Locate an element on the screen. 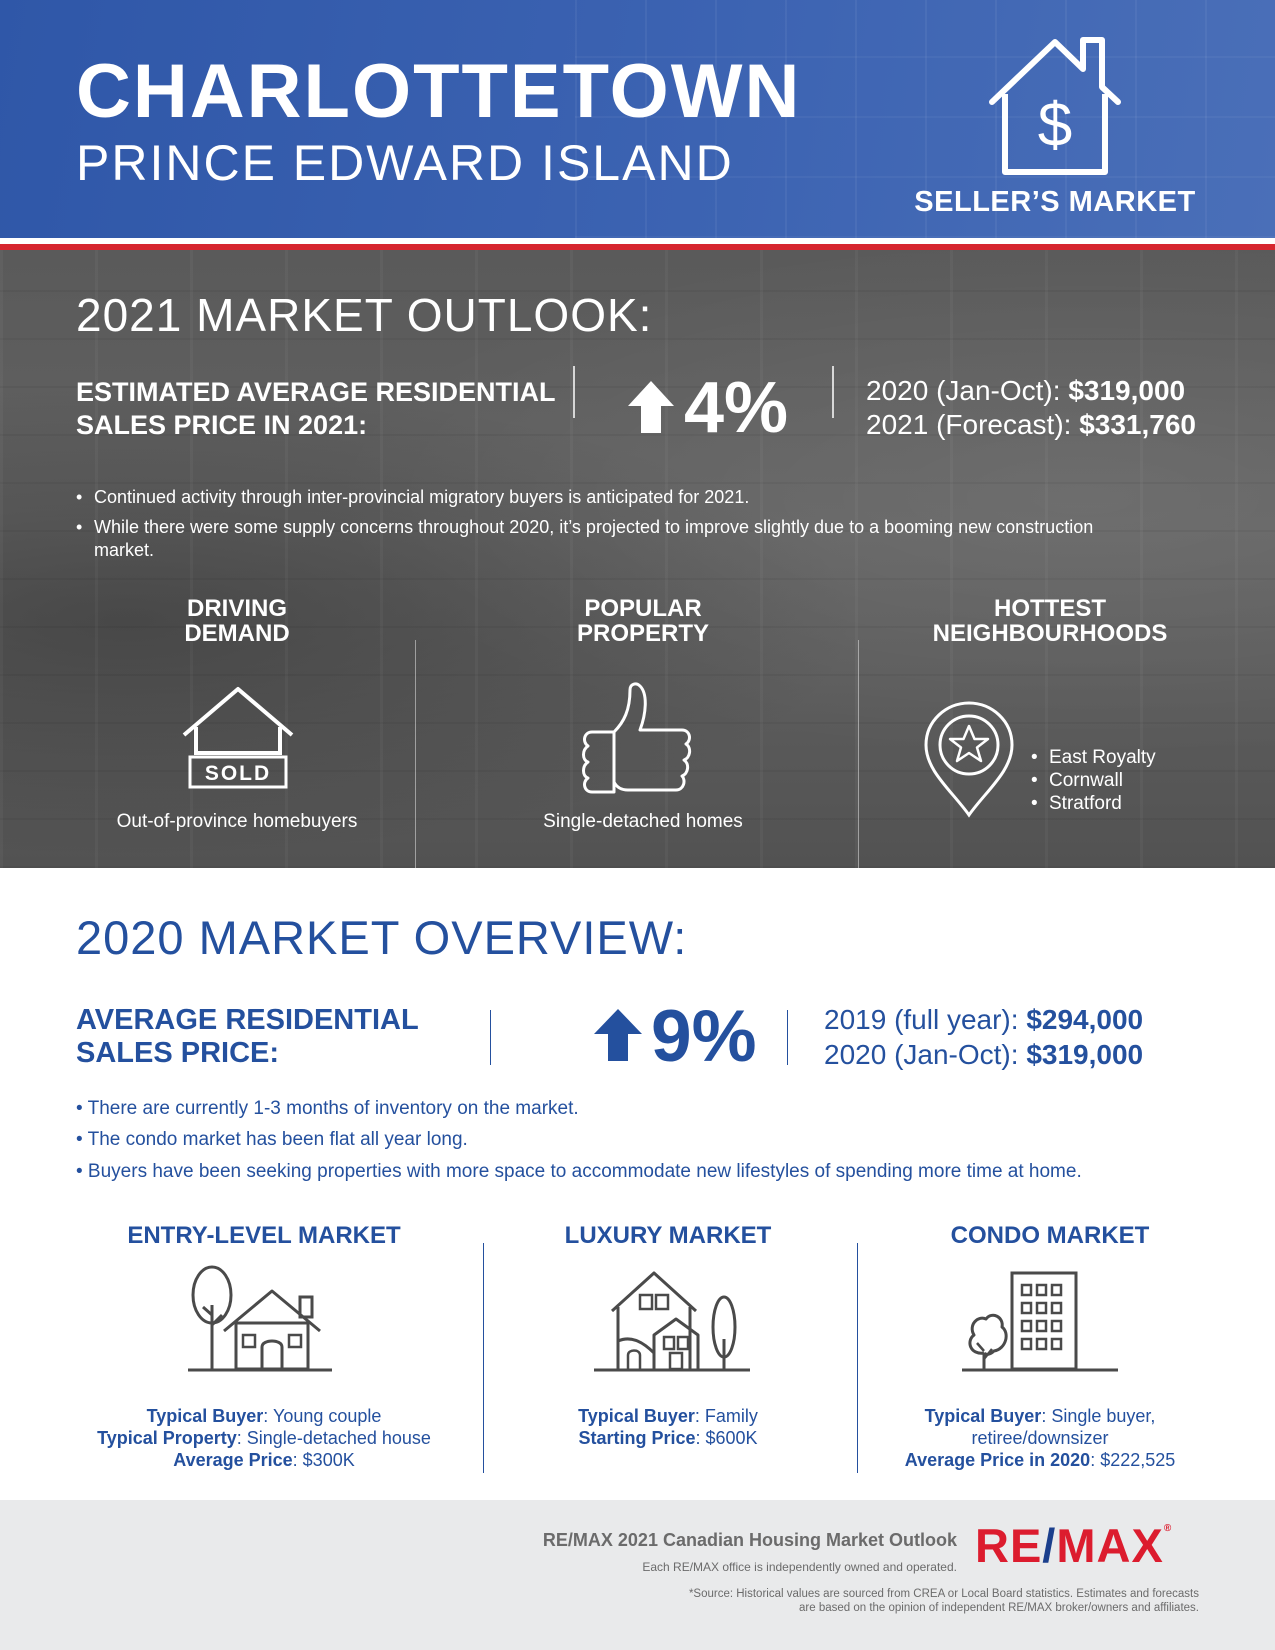 The width and height of the screenshot is (1275, 1650). overview-heading: 2020 MARKET OVERVIEW: is located at coordinates (382, 937).